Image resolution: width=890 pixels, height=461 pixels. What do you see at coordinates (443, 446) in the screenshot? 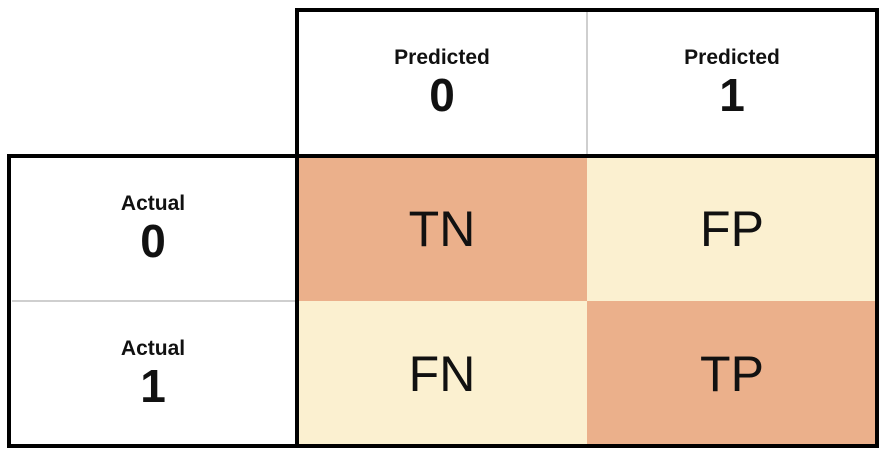
I see `body-box-bottom-border` at bounding box center [443, 446].